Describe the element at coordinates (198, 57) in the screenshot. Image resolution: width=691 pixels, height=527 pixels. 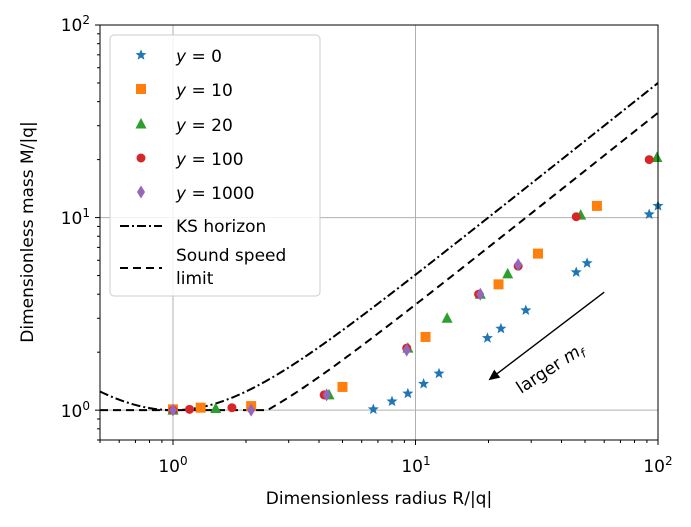
I see `legend-label-y0: y = 0` at that location.